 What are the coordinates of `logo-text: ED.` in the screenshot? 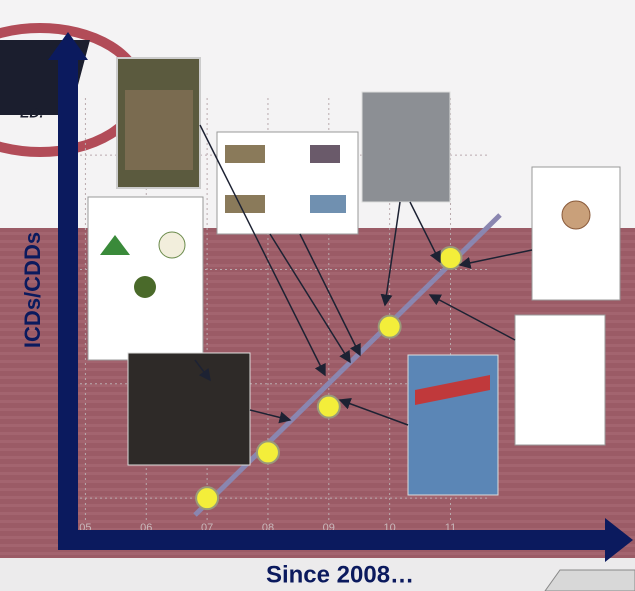 It's located at (31, 113).